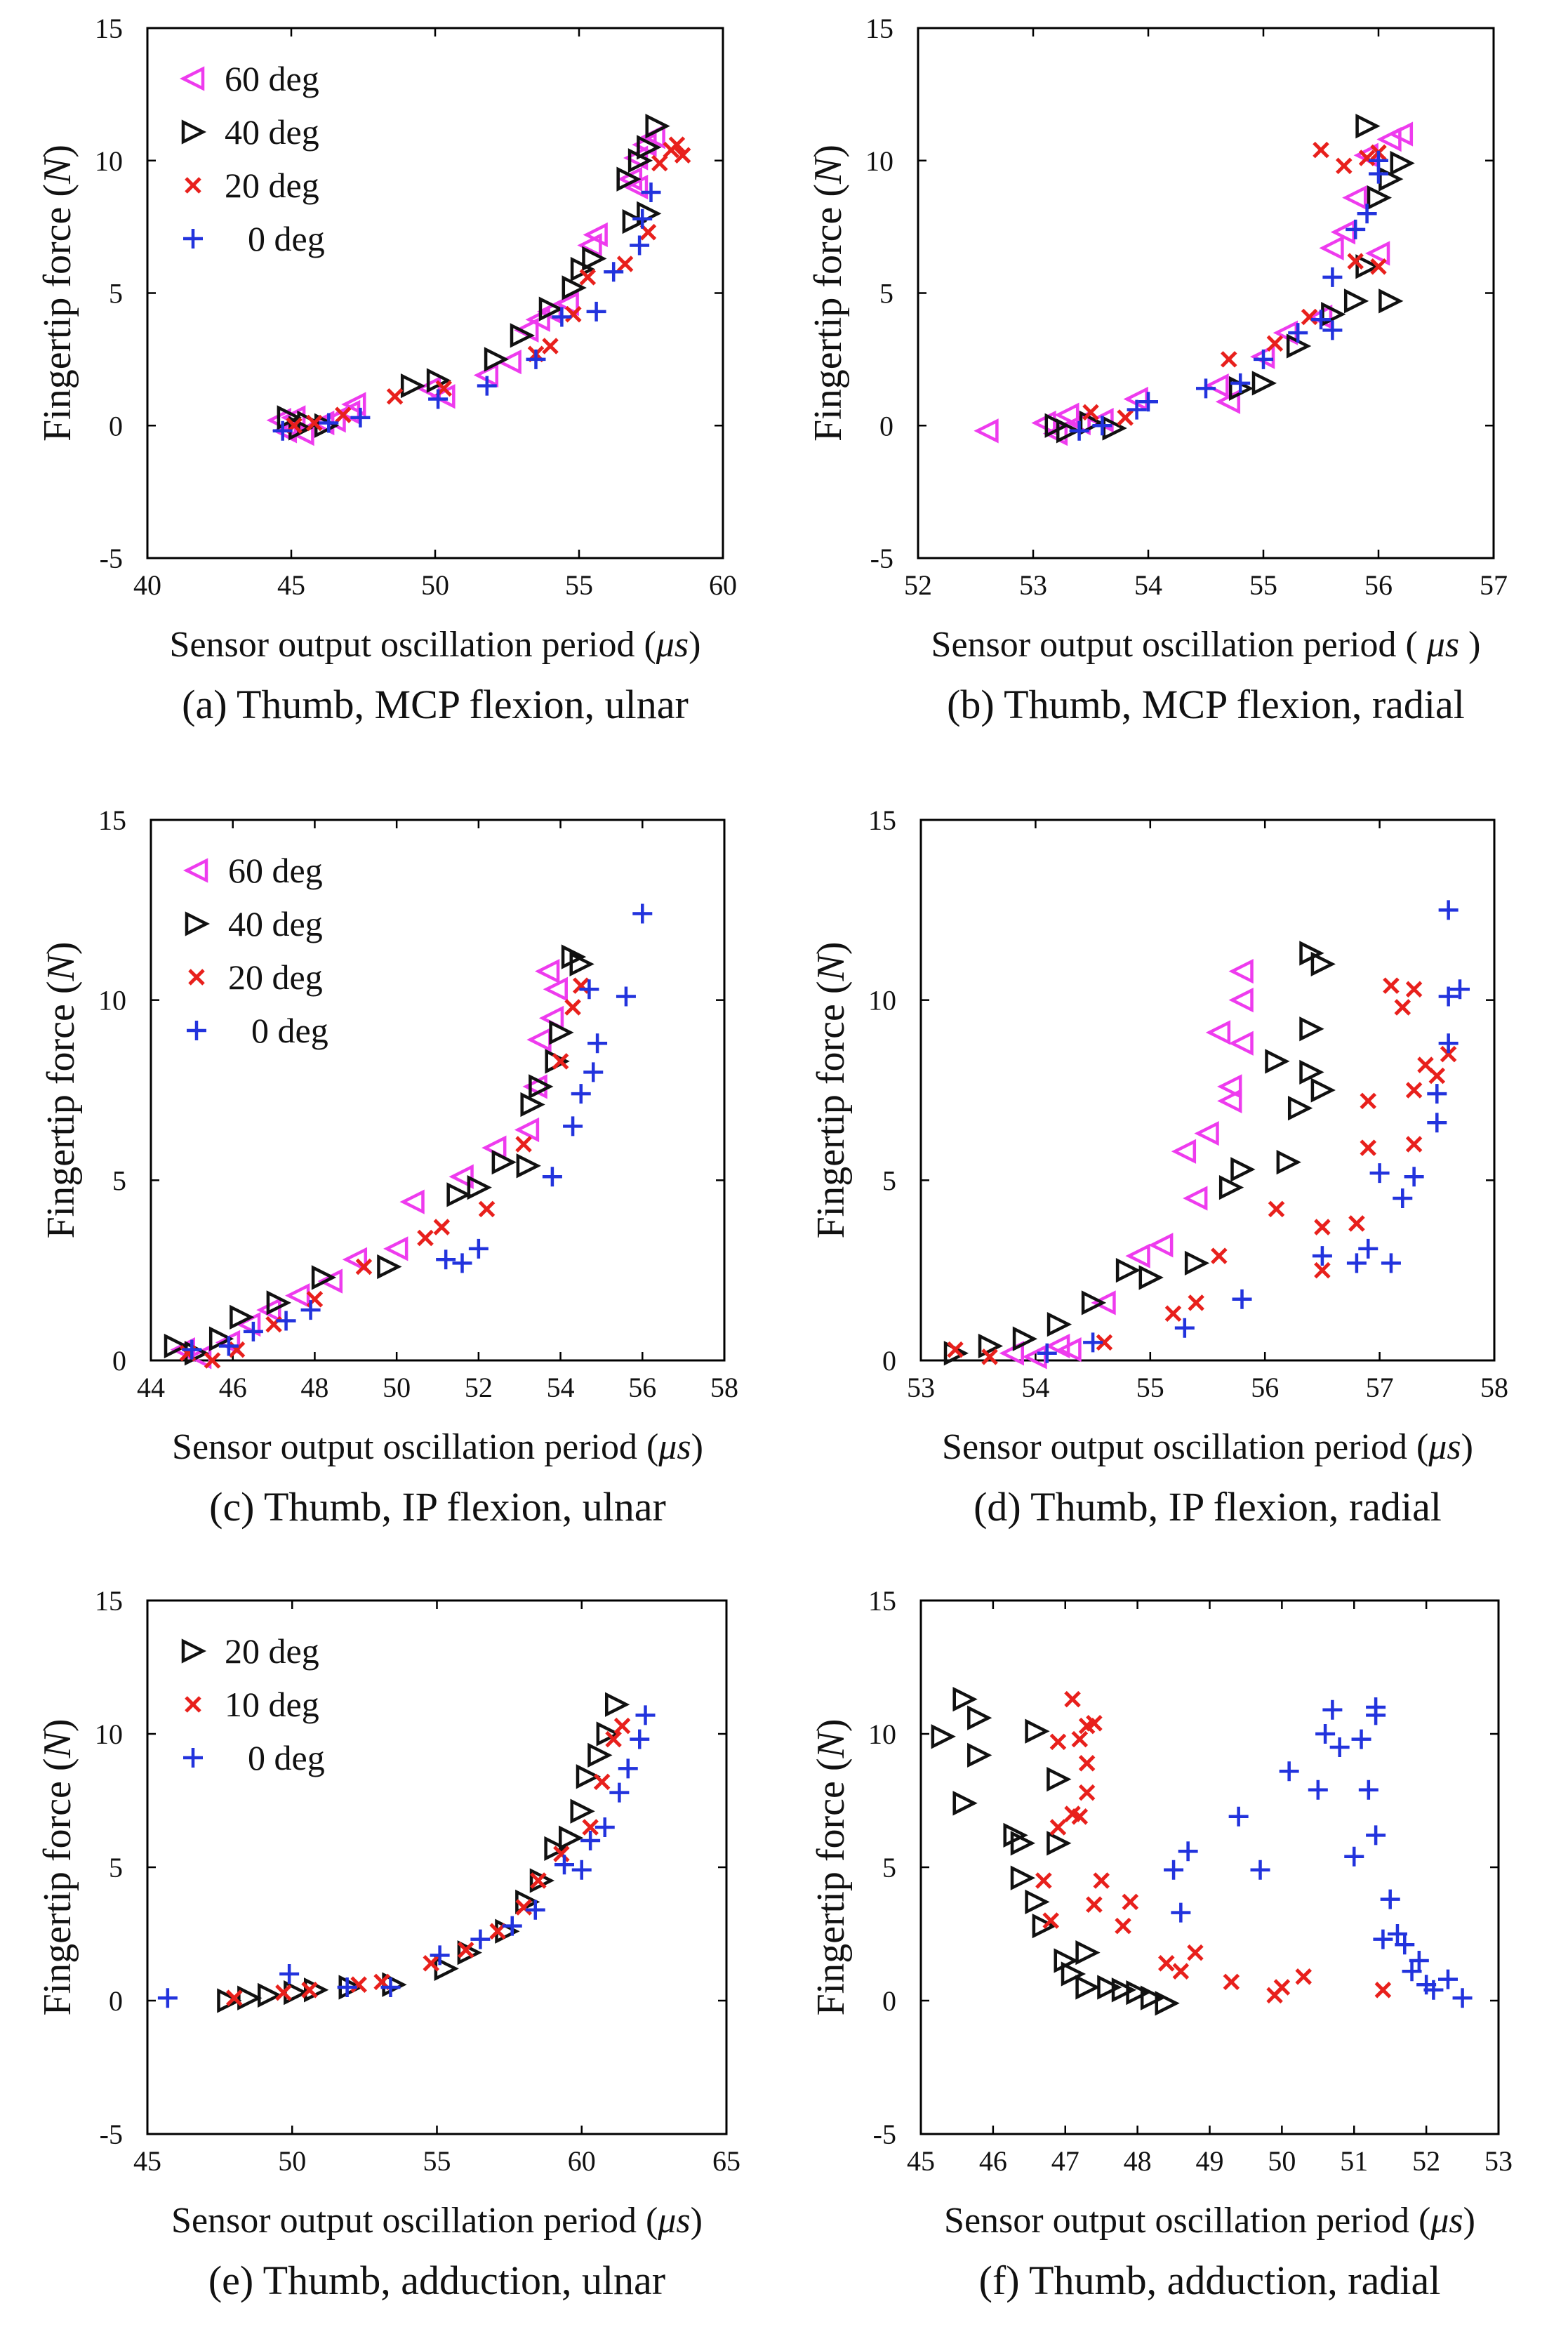 This screenshot has height=2346, width=1568. Describe the element at coordinates (272, 186) in the screenshot. I see `legend-label: 20 deg` at that location.